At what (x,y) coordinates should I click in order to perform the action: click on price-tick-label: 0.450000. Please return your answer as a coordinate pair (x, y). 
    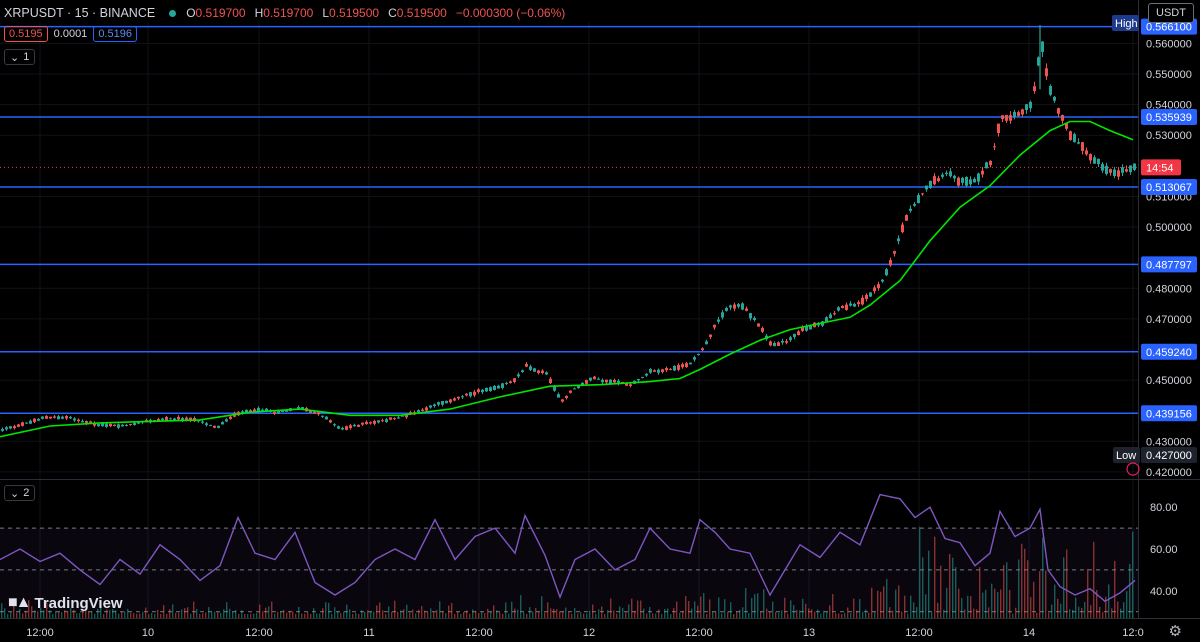
    Looking at the image, I should click on (1169, 381).